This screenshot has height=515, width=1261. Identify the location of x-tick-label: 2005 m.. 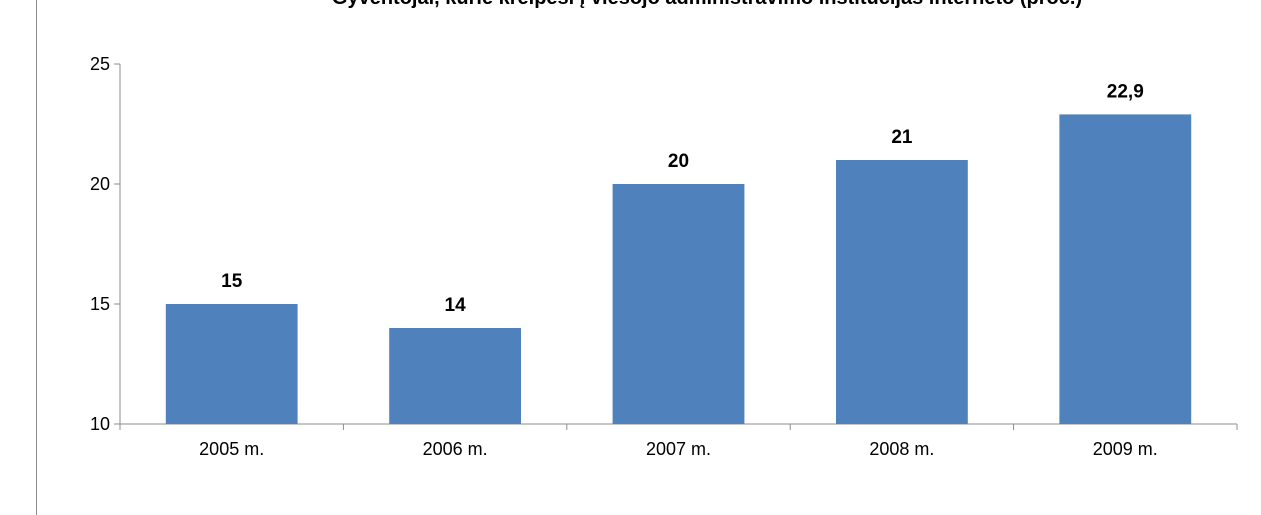
(231, 449).